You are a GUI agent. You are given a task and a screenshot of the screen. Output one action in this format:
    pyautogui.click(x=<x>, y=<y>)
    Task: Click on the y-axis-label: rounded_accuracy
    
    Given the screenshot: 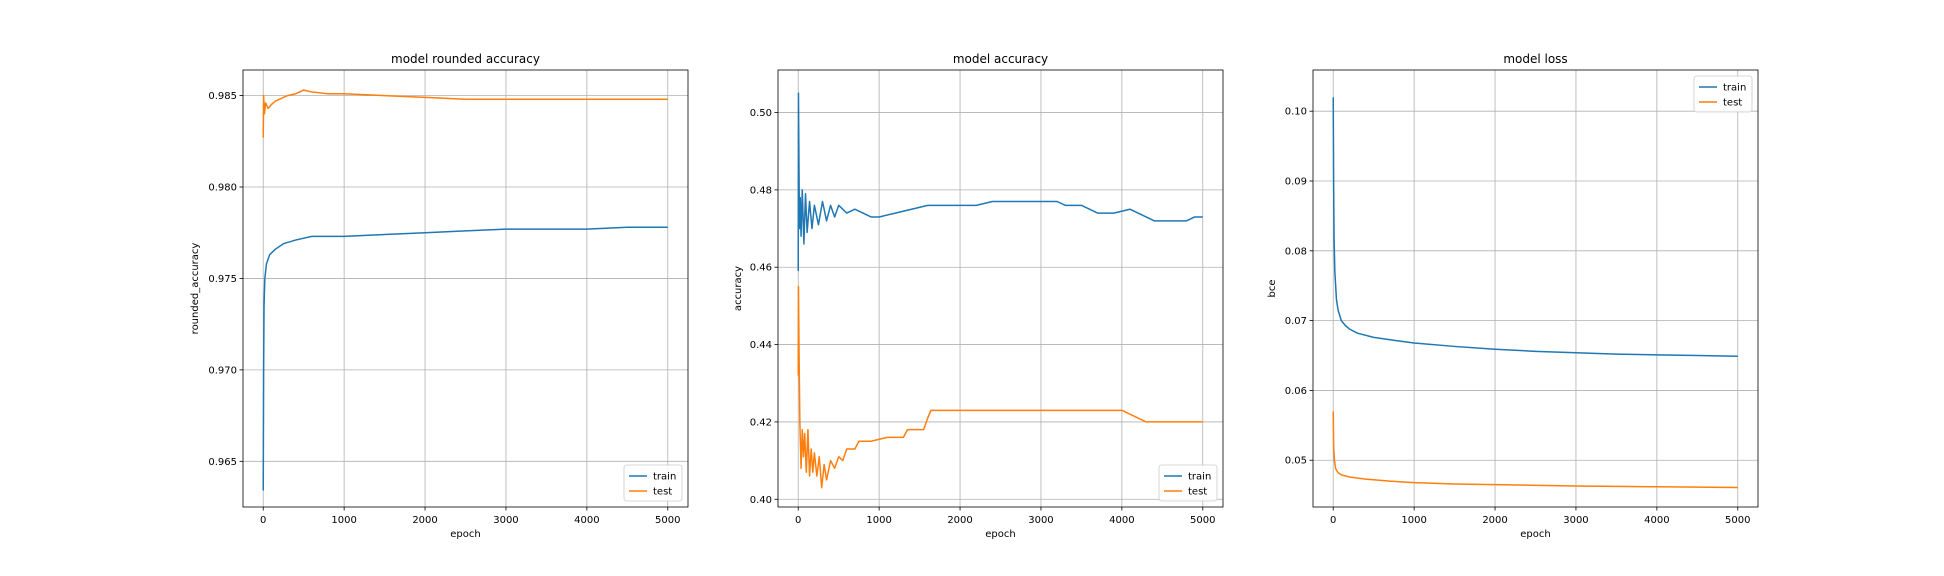 What is the action you would take?
    pyautogui.click(x=195, y=289)
    